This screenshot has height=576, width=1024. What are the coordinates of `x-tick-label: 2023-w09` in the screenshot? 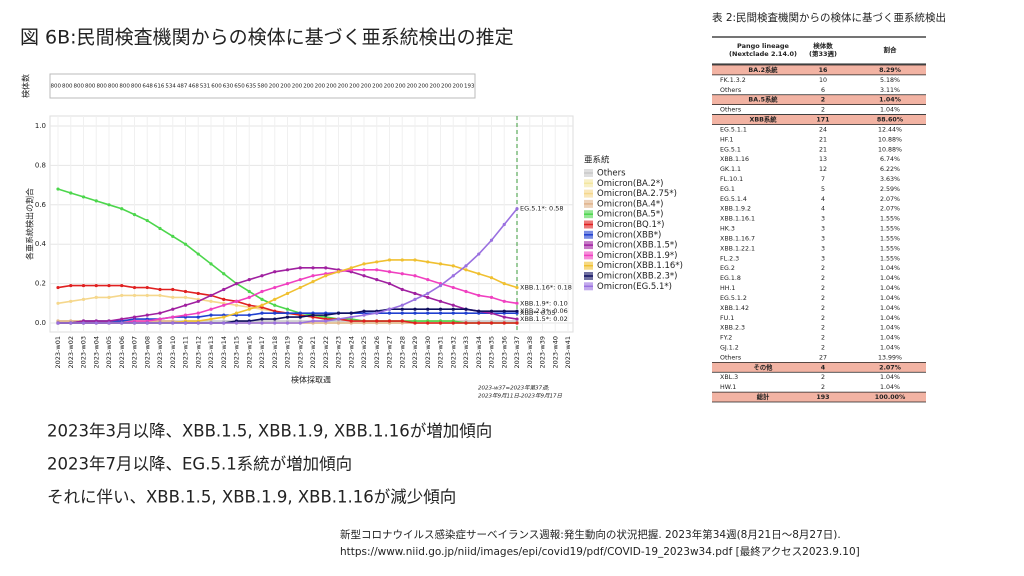 It's located at (160, 352).